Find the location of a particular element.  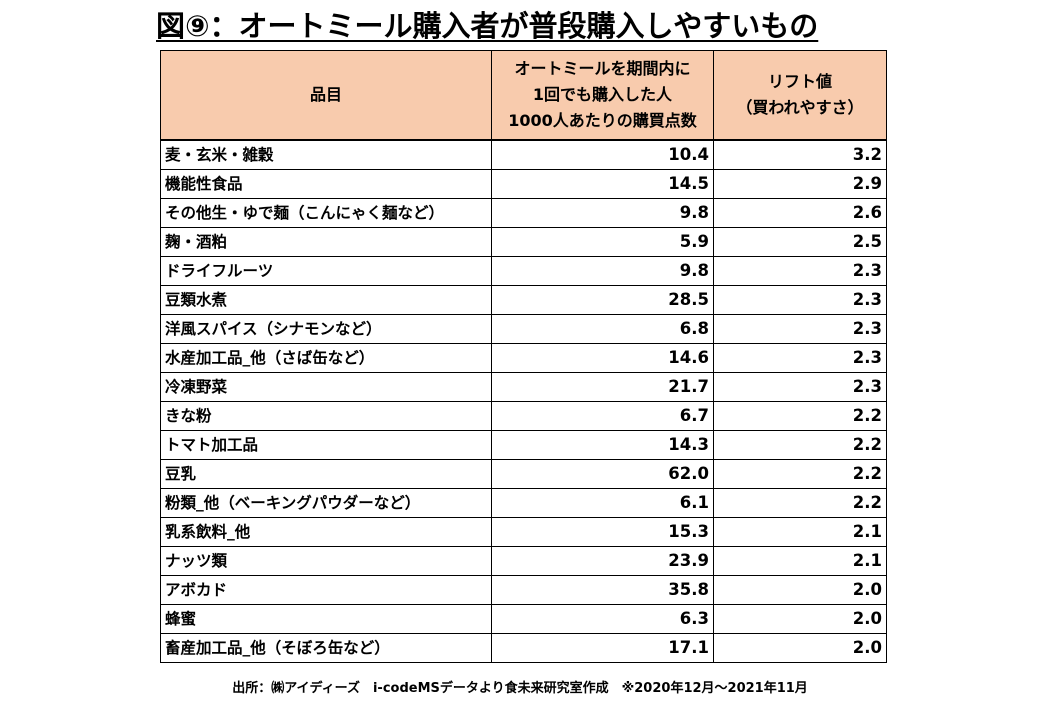

header-lift-line1: リフト値 is located at coordinates (799, 81).